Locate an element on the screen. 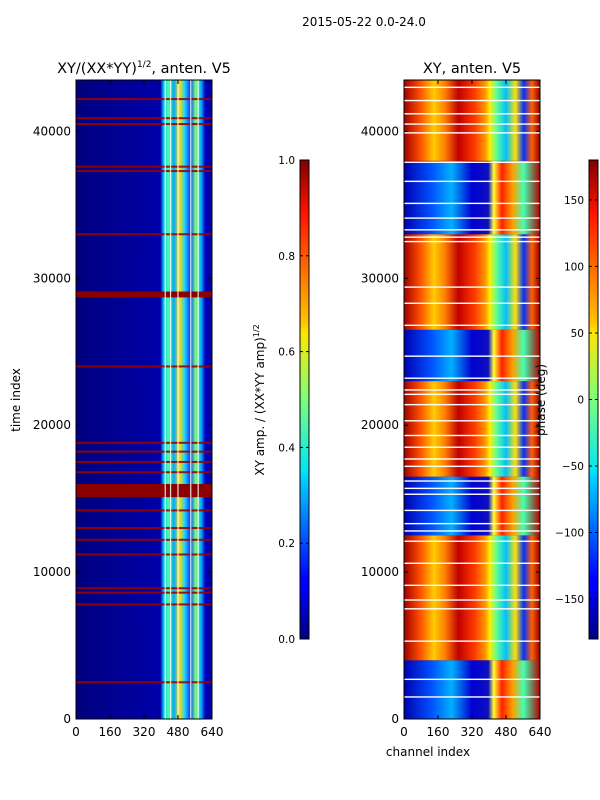  amplitude-colorbar-tick-label: 0.6 is located at coordinates (286, 353).